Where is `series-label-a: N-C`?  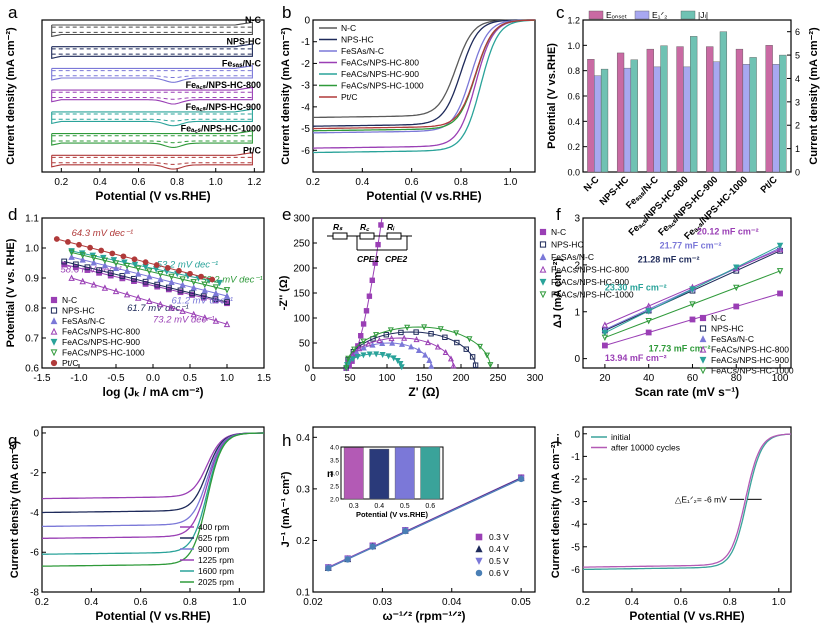 series-label-a: N-C is located at coordinates (253, 20).